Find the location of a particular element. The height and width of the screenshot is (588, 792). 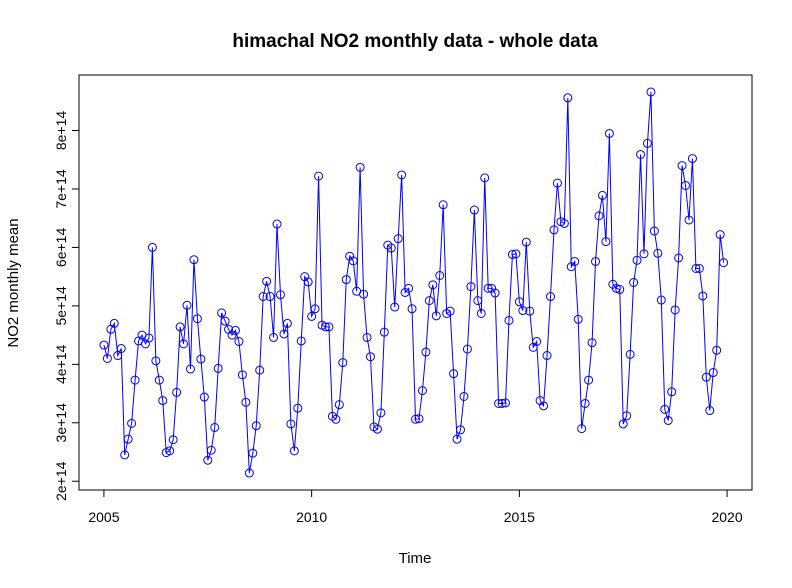

x-tick-label: 2015 is located at coordinates (519, 517).